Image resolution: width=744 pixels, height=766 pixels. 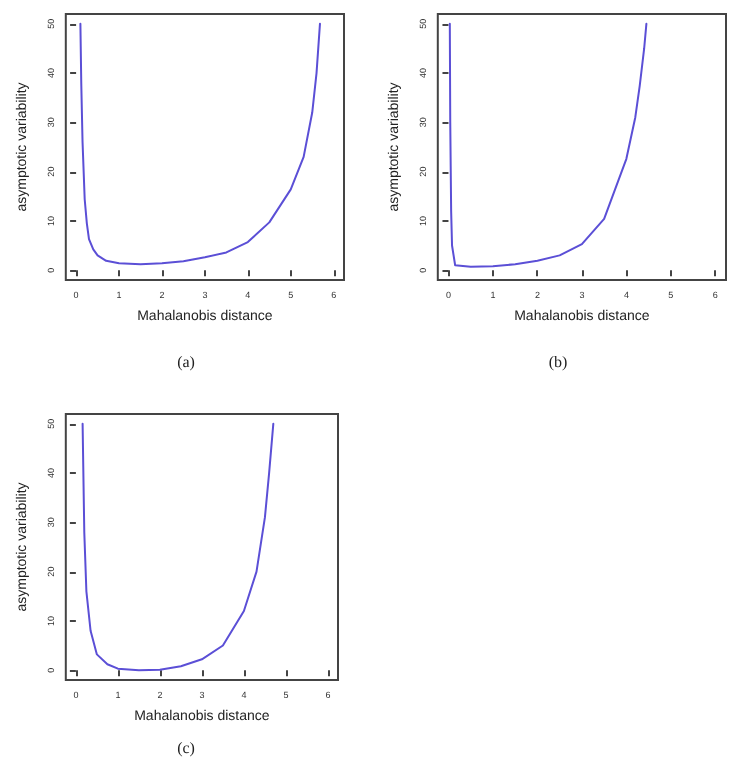 What do you see at coordinates (558, 362) in the screenshot?
I see `text: (b)` at bounding box center [558, 362].